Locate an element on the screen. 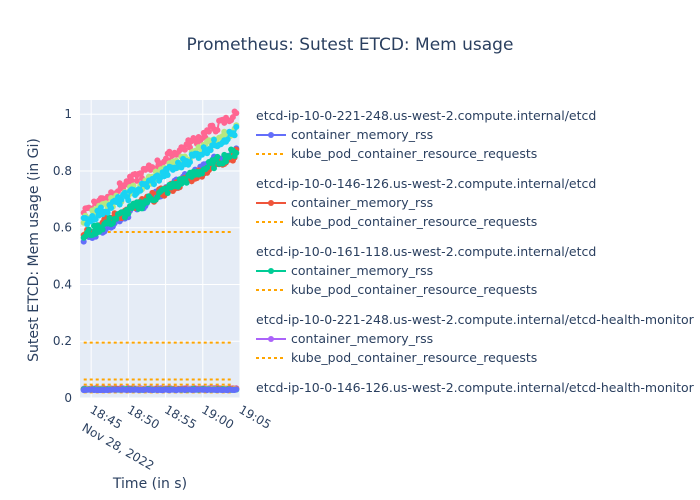 The image size is (700, 500). y-tick-label: 0.2 is located at coordinates (62, 341).